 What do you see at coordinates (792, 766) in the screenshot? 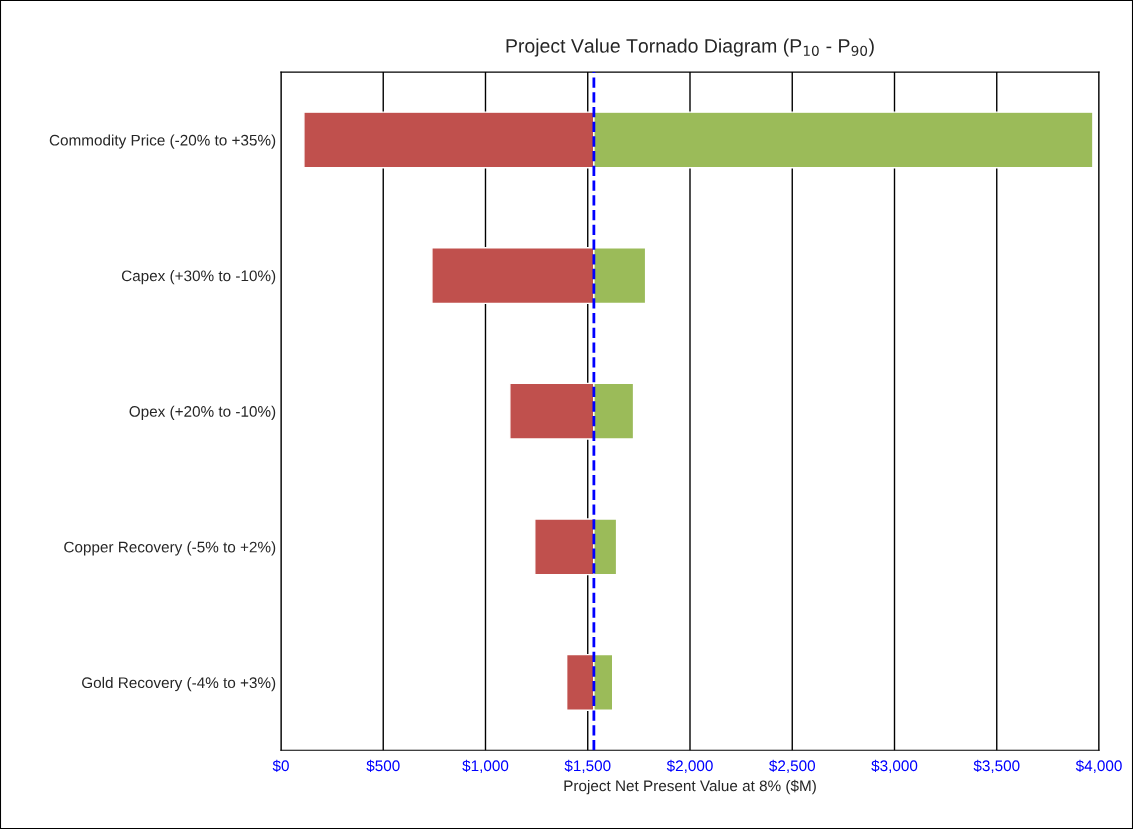
I see `x-tick-label: $2,500` at bounding box center [792, 766].